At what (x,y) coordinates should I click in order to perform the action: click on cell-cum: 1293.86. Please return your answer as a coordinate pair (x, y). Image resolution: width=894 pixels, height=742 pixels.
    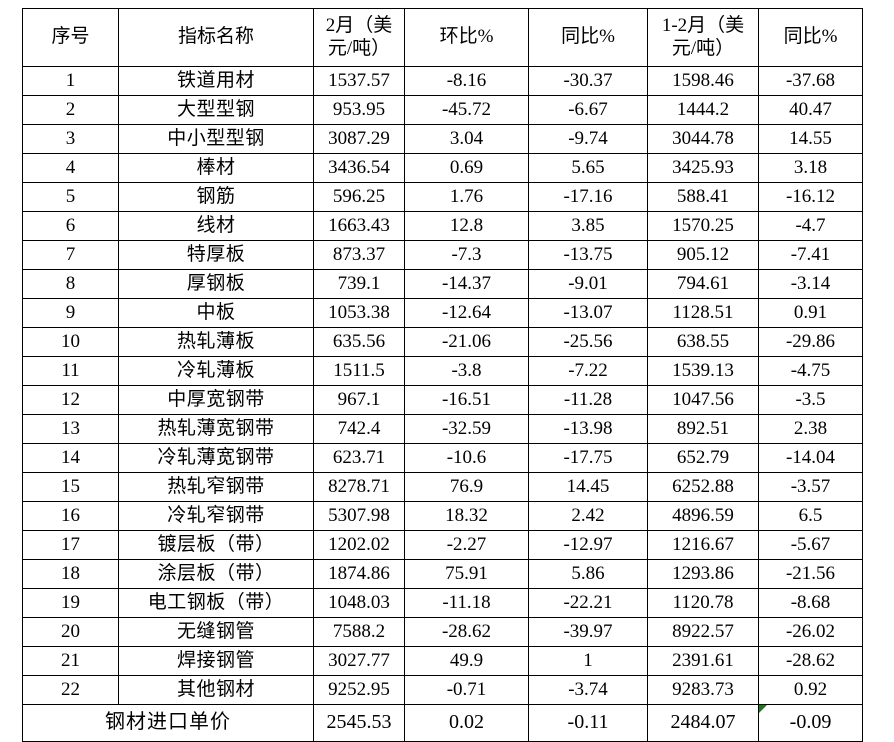
    Looking at the image, I should click on (703, 574).